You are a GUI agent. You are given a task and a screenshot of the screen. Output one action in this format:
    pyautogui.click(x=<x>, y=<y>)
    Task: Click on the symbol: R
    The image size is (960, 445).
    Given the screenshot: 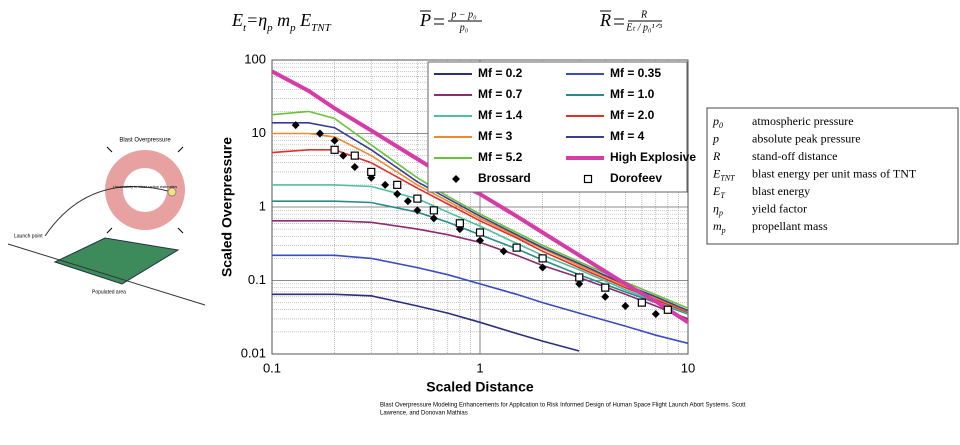 What is the action you would take?
    pyautogui.click(x=716, y=156)
    